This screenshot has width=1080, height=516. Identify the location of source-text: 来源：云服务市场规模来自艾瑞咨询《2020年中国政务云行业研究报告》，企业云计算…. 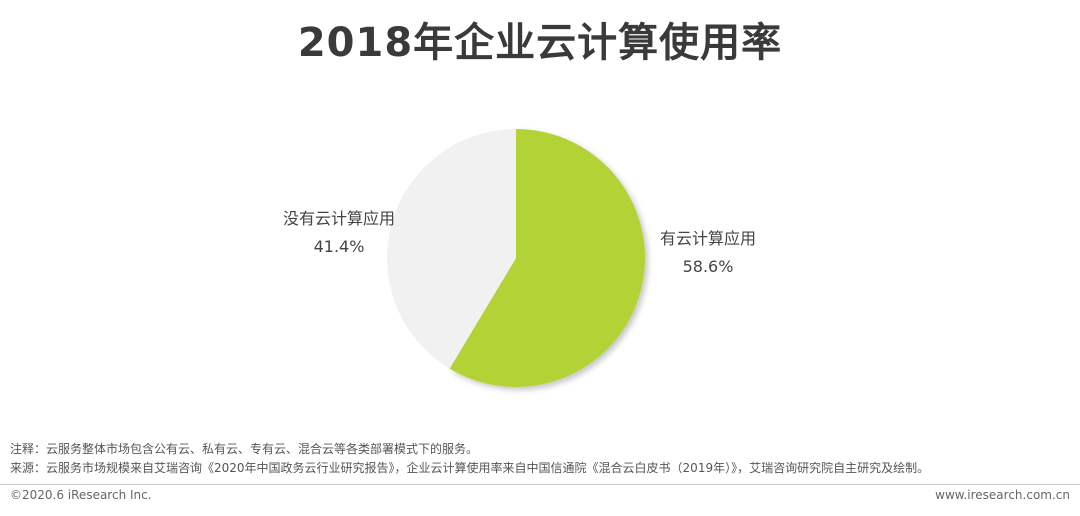
(470, 468).